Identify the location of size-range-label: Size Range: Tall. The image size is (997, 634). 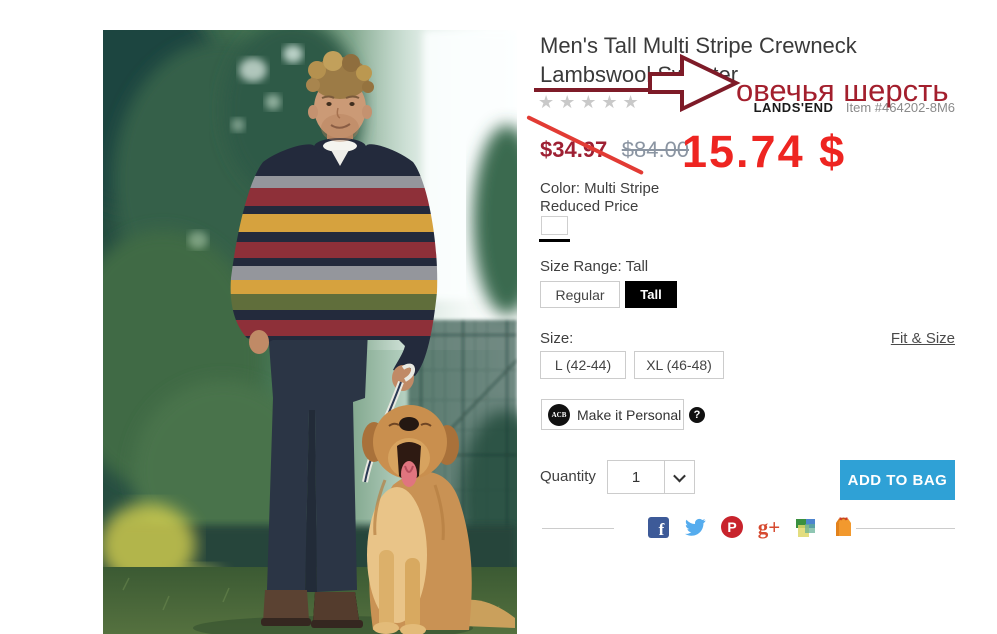
(594, 266).